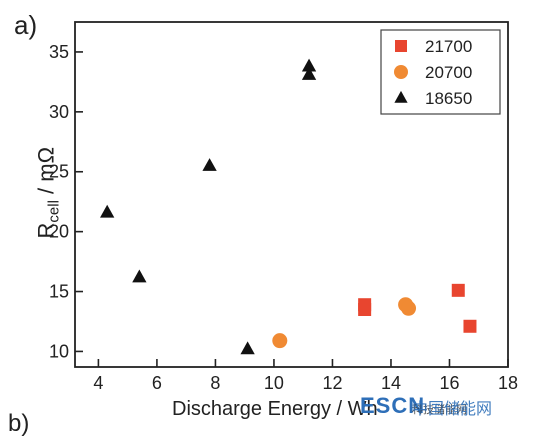 This screenshot has width=540, height=438. Describe the element at coordinates (59, 52) in the screenshot. I see `y-tick-label: 35` at that location.